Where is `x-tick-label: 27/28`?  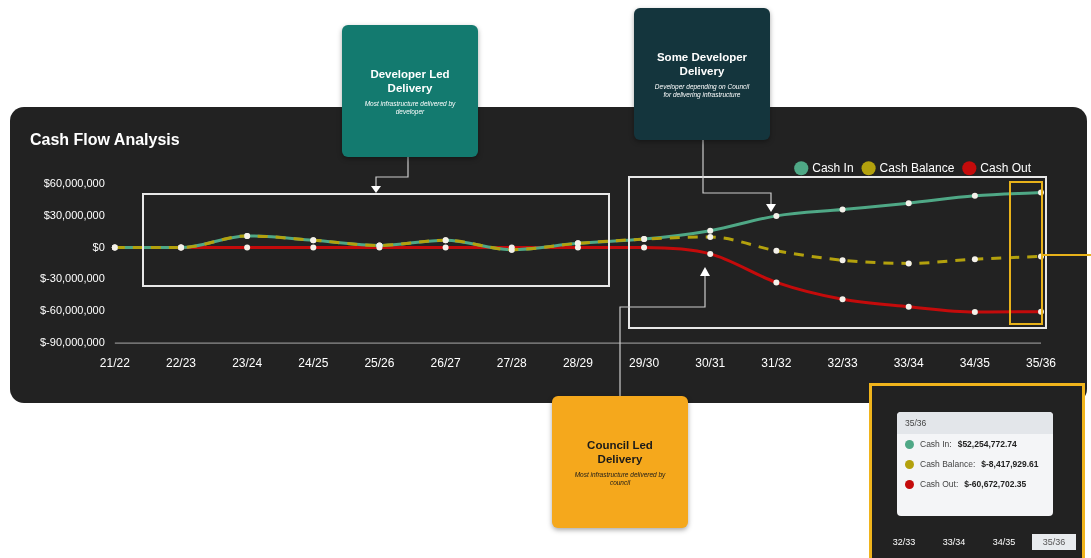 x-tick-label: 27/28 is located at coordinates (512, 363).